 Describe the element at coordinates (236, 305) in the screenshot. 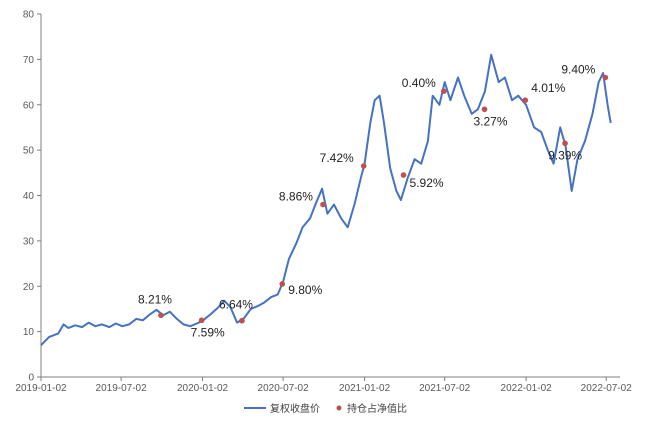

I see `holding-ratio-label: 6.64%` at that location.